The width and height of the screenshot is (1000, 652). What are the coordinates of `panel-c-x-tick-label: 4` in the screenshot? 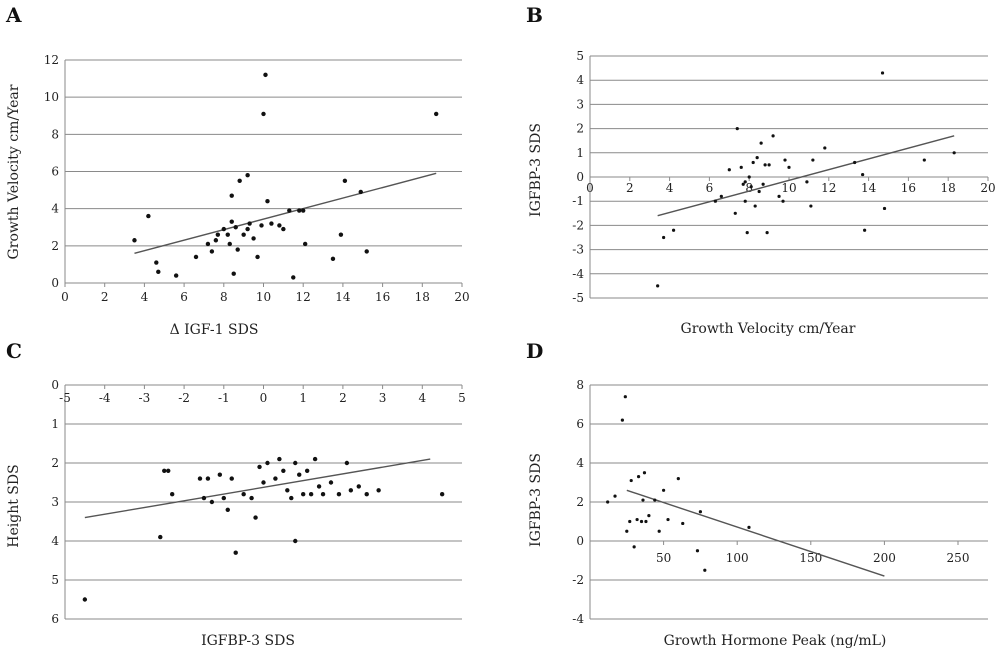 It's located at (422, 398).